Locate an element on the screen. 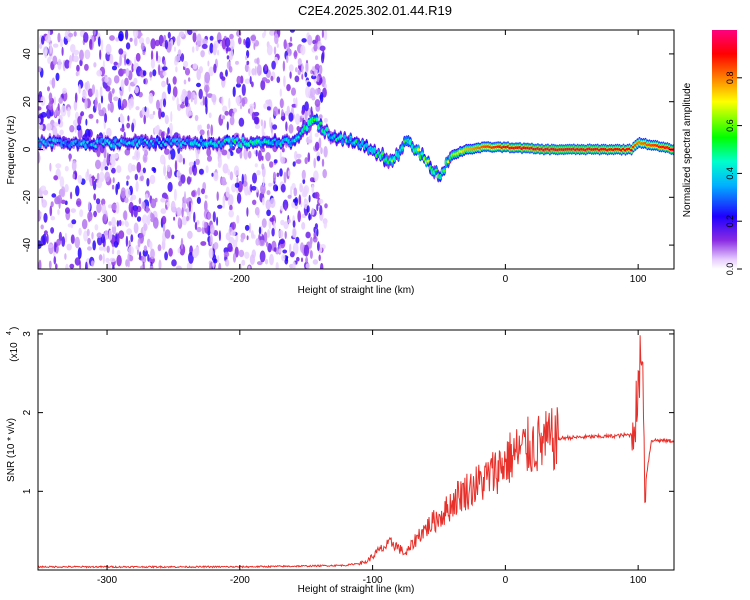 This screenshot has width=750, height=600. spectrogram-x-label: Height of straight line (km) is located at coordinates (356, 290).